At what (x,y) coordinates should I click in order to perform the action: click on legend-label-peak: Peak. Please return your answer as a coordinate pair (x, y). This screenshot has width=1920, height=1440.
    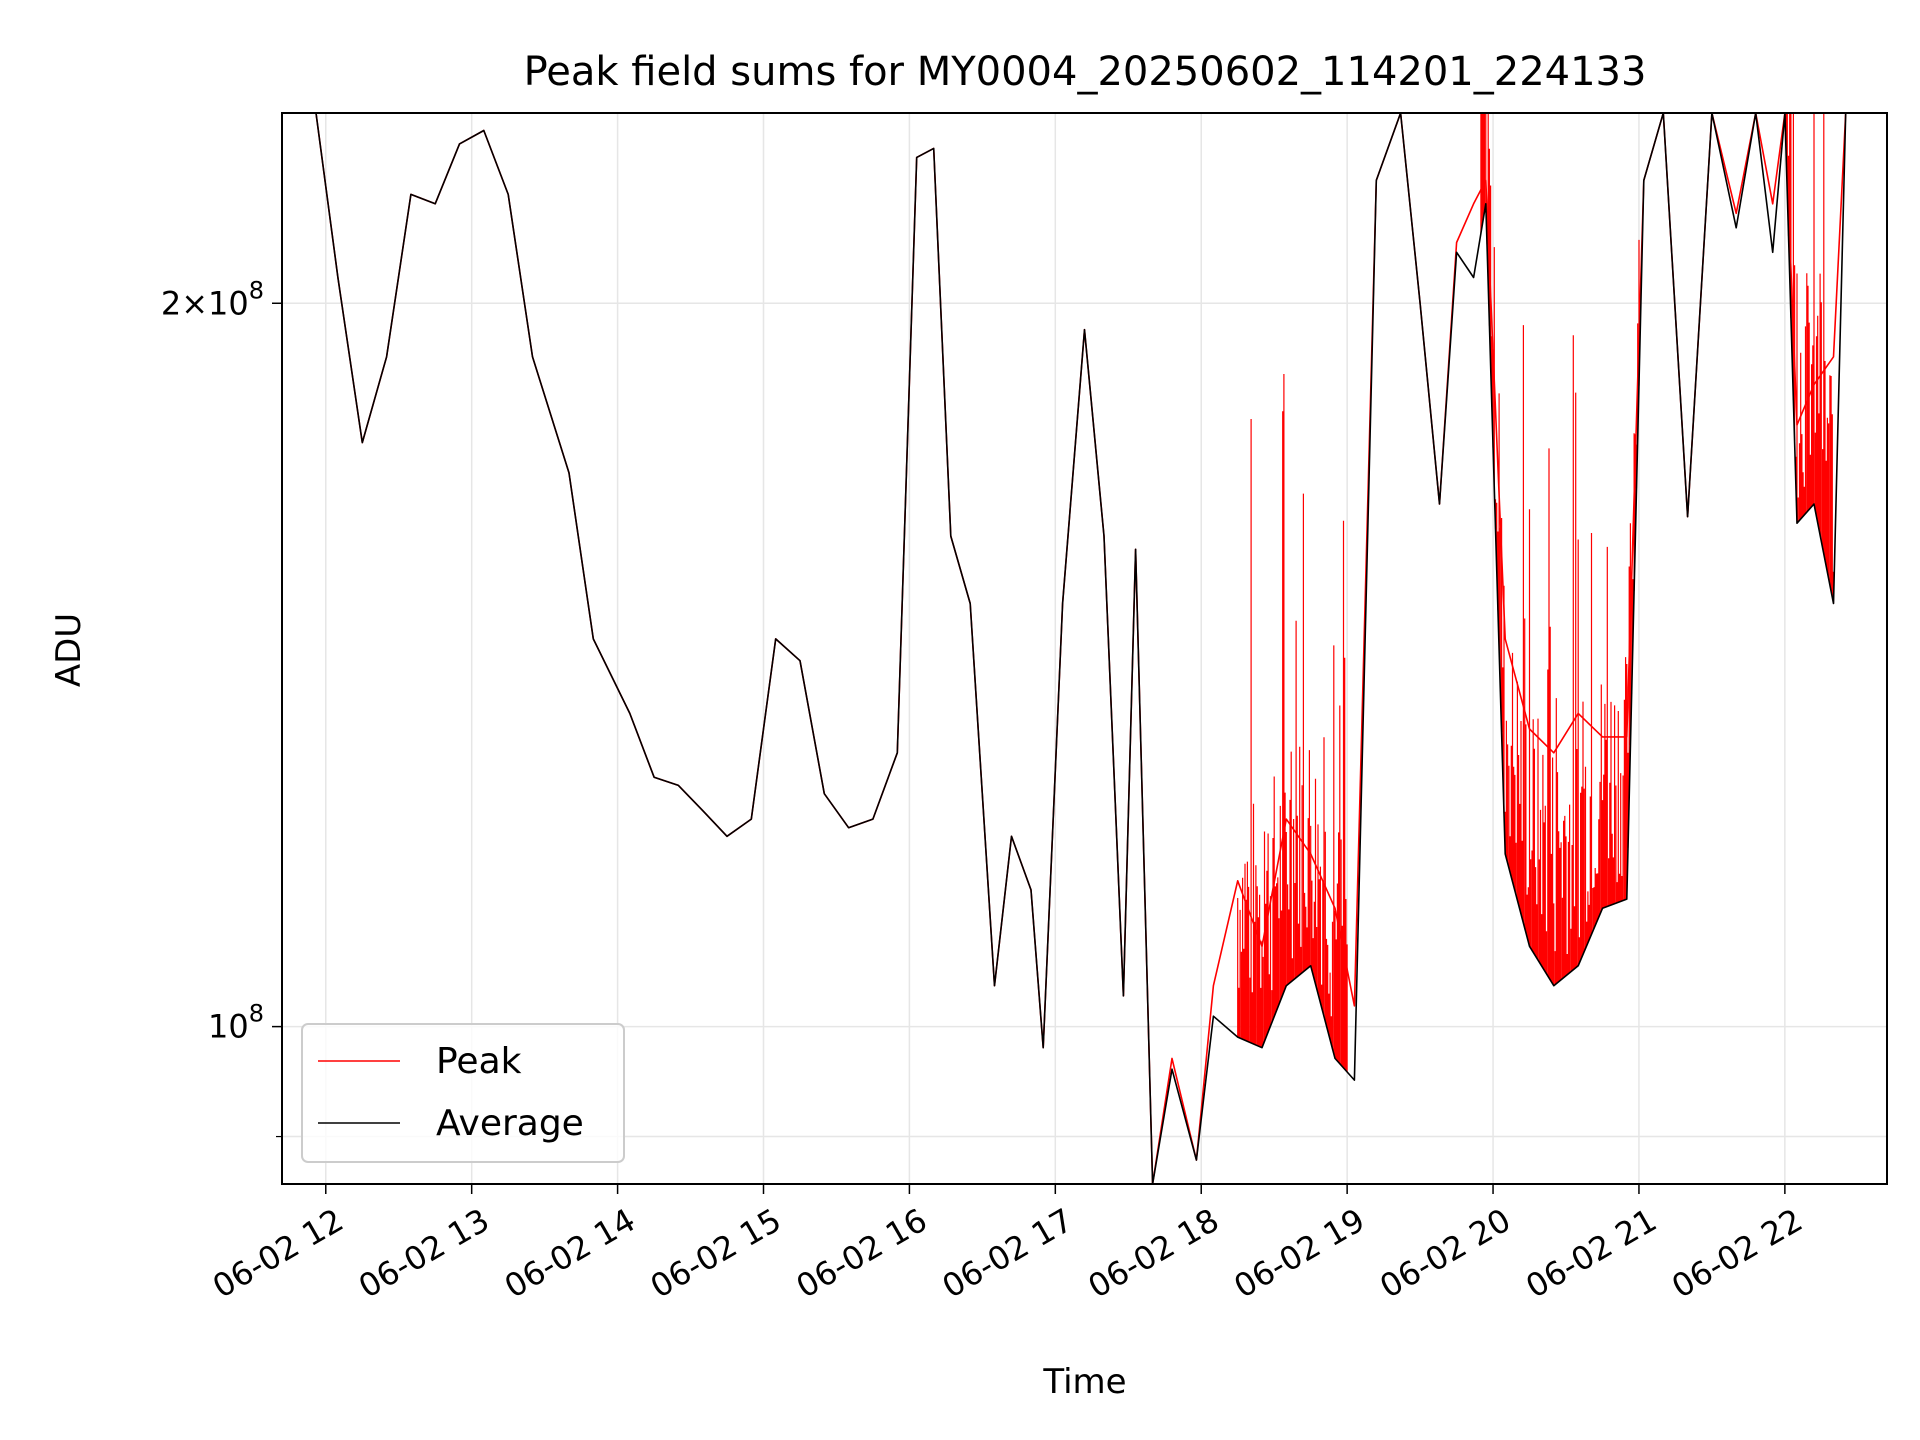
    Looking at the image, I should click on (479, 1061).